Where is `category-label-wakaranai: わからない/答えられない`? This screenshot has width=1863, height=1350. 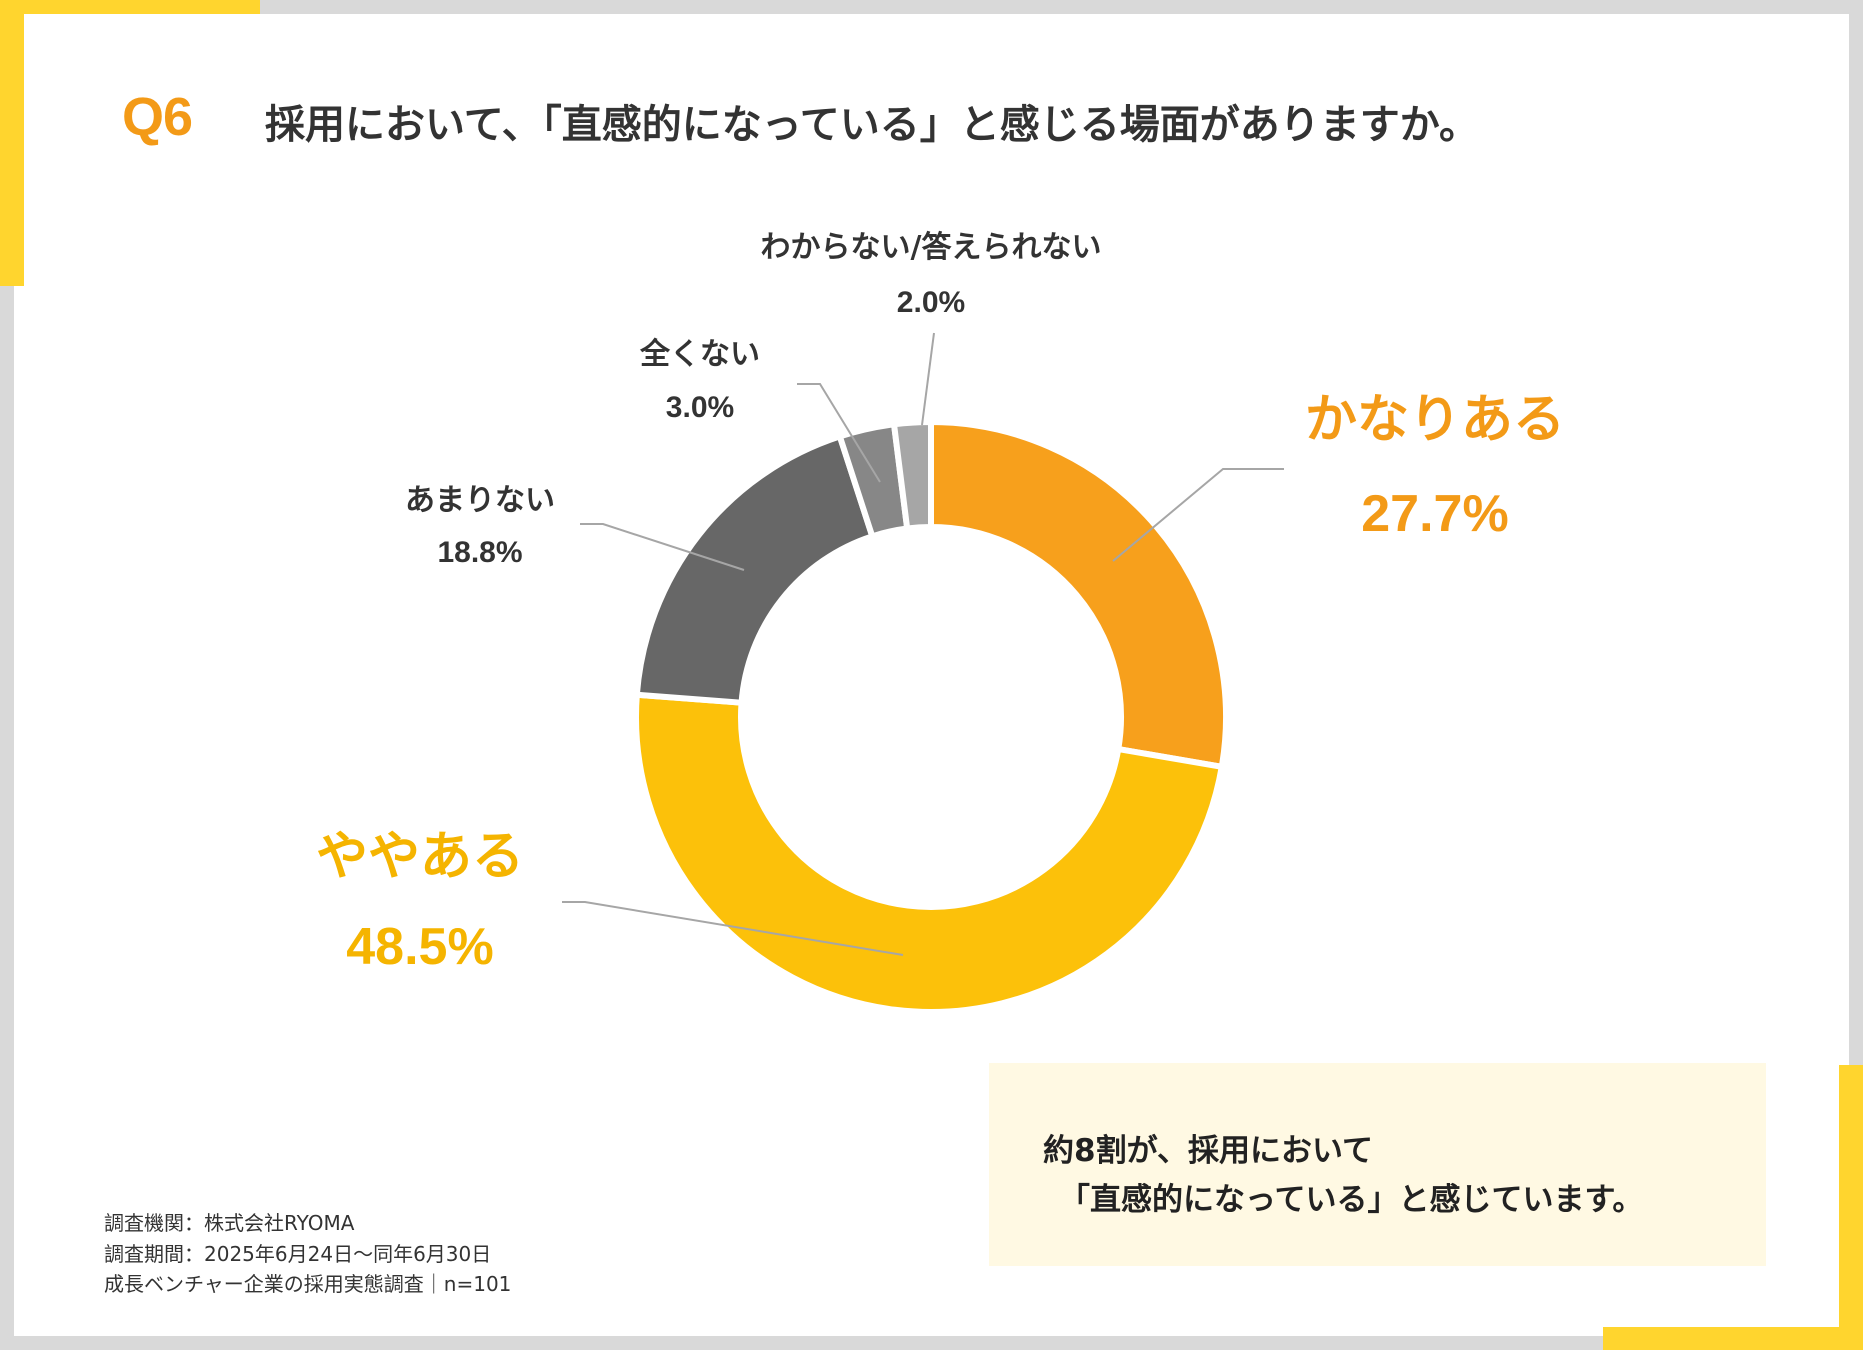
category-label-wakaranai: わからない/答えられない is located at coordinates (931, 247).